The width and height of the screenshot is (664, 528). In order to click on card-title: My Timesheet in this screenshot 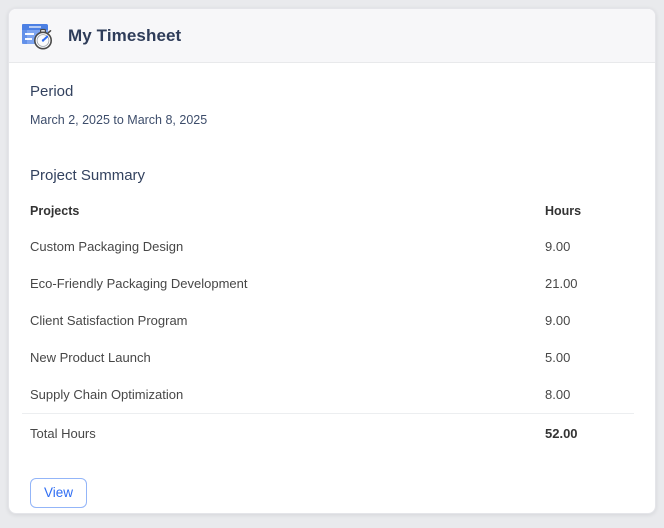, I will do `click(125, 35)`.